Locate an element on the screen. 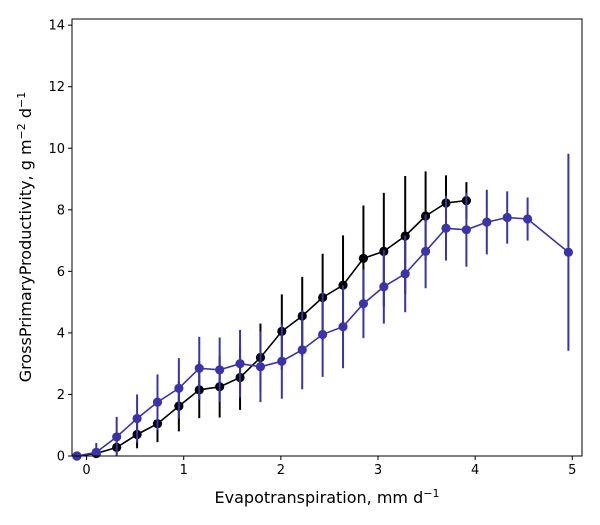 This screenshot has height=525, width=600. y-axis-title-unit: d is located at coordinates (25, 115).